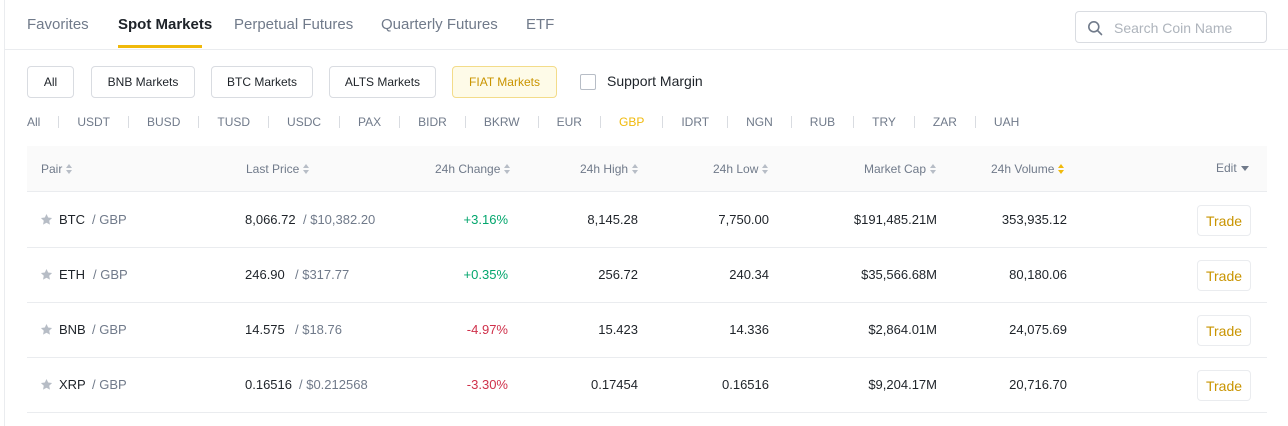 The height and width of the screenshot is (426, 1288). Describe the element at coordinates (72, 219) in the screenshot. I see `pair-base: BTC` at that location.